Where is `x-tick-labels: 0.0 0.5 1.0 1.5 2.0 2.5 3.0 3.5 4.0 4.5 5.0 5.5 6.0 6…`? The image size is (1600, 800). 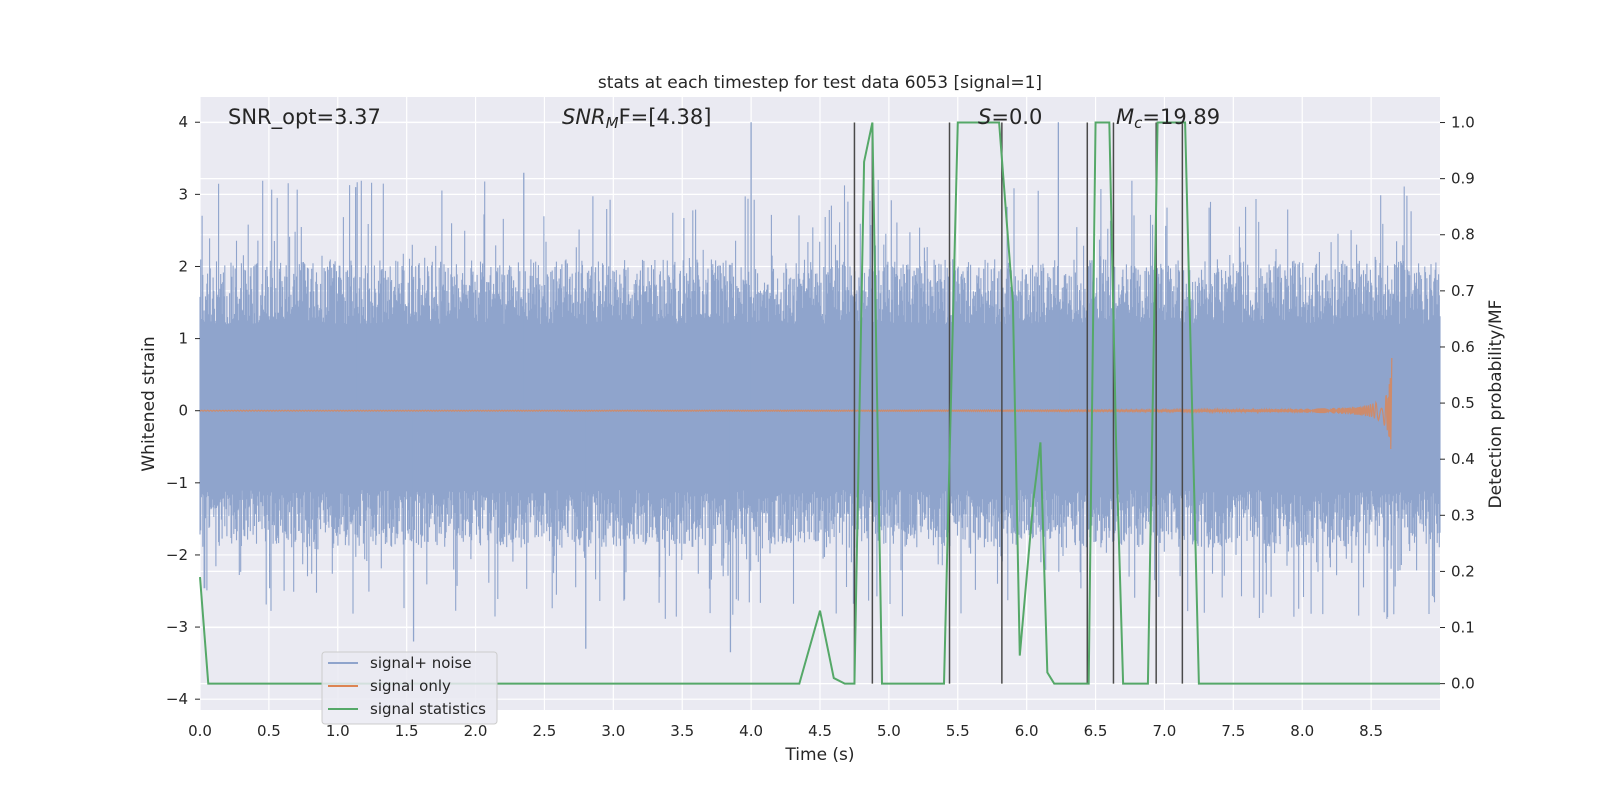
x-tick-labels: 0.0 0.5 1.0 1.5 2.0 2.5 3.0 3.5 4.0 4.5 5.0 5.5 6.0 6… is located at coordinates (785, 731).